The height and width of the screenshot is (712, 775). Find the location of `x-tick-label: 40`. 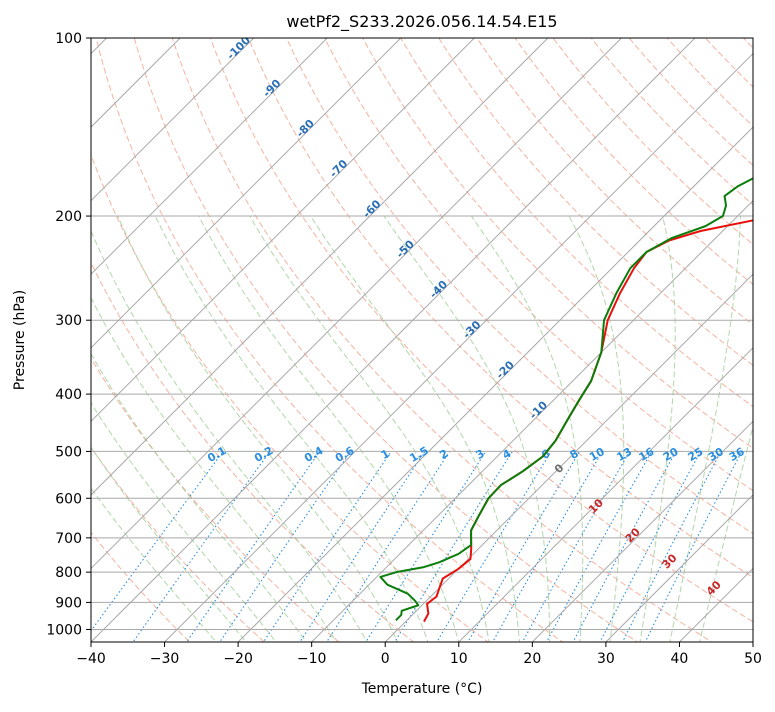

x-tick-label: 40 is located at coordinates (680, 659).